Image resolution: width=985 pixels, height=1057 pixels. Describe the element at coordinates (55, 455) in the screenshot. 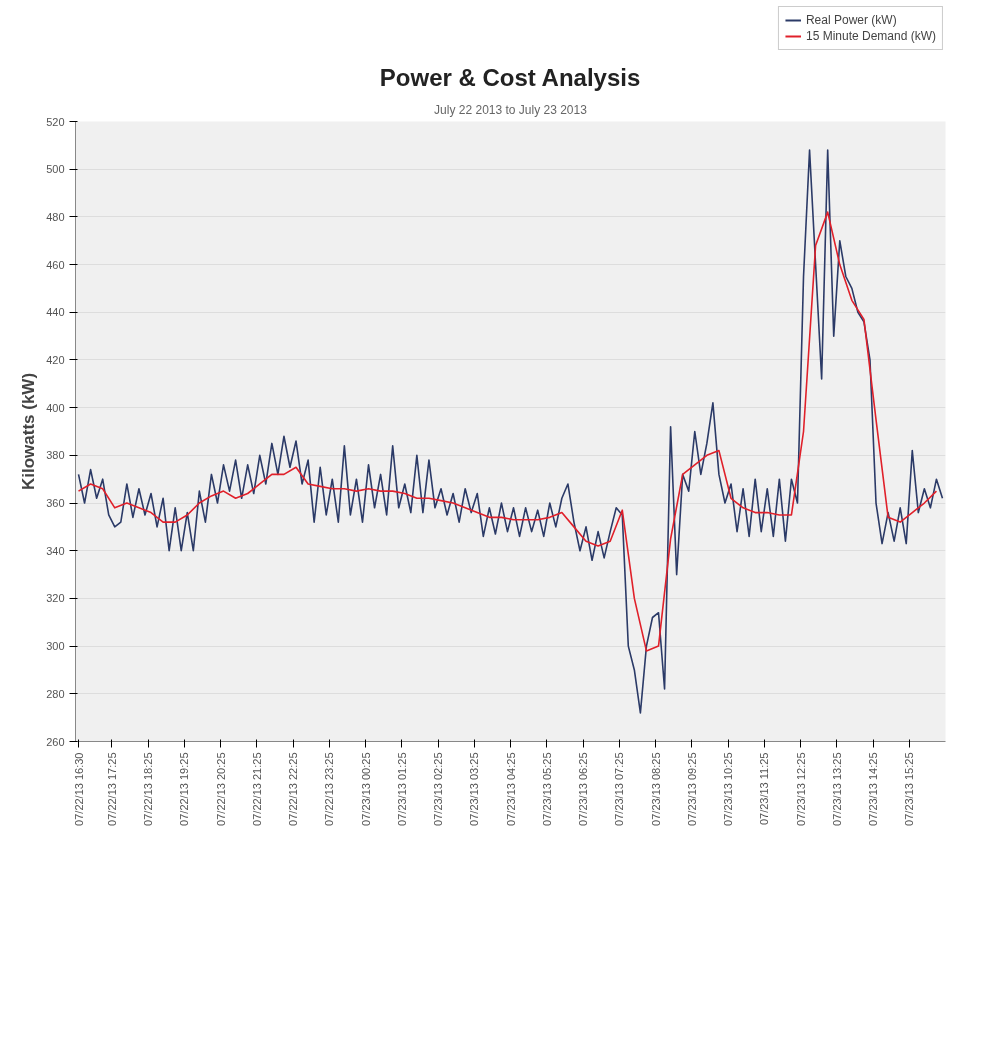

I see `y-tick-label: 380` at that location.